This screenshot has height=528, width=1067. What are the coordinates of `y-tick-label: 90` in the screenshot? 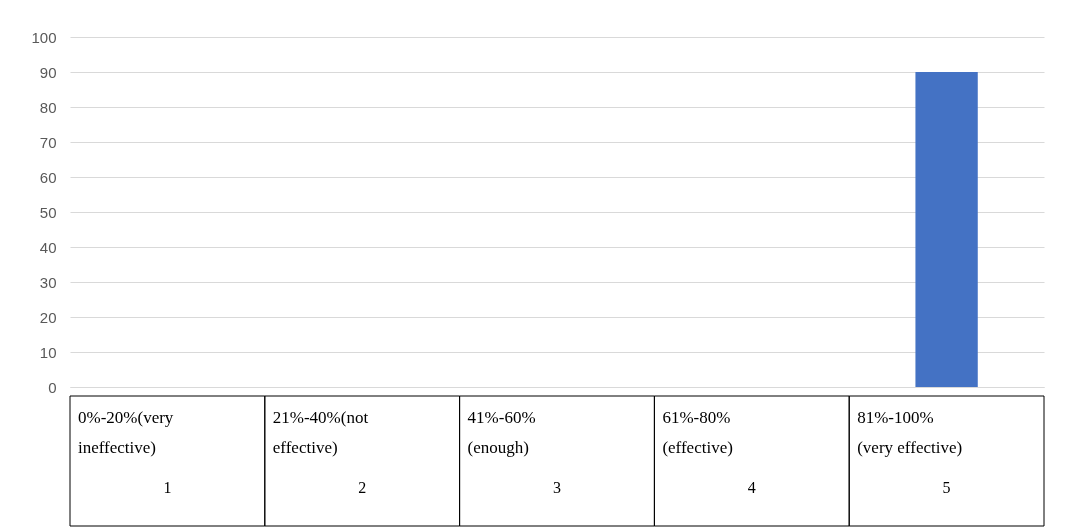 It's located at (48, 72).